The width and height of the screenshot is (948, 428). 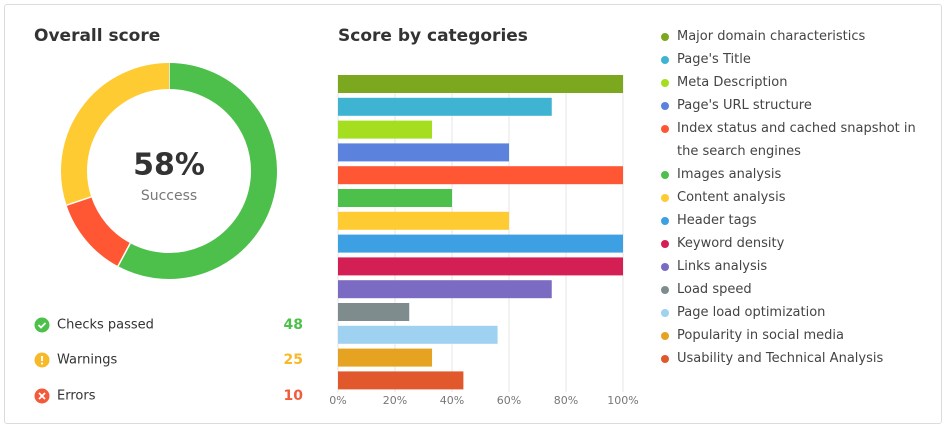 What do you see at coordinates (795, 174) in the screenshot?
I see `legend-item: Images analysis` at bounding box center [795, 174].